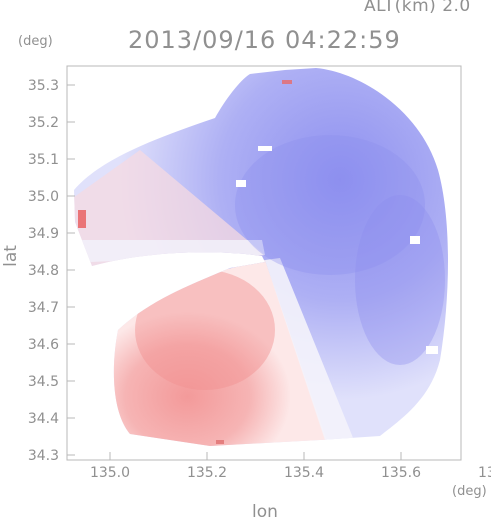 This screenshot has width=491, height=522. Describe the element at coordinates (35, 41) in the screenshot. I see `y-axis-unit: (deg)` at that location.